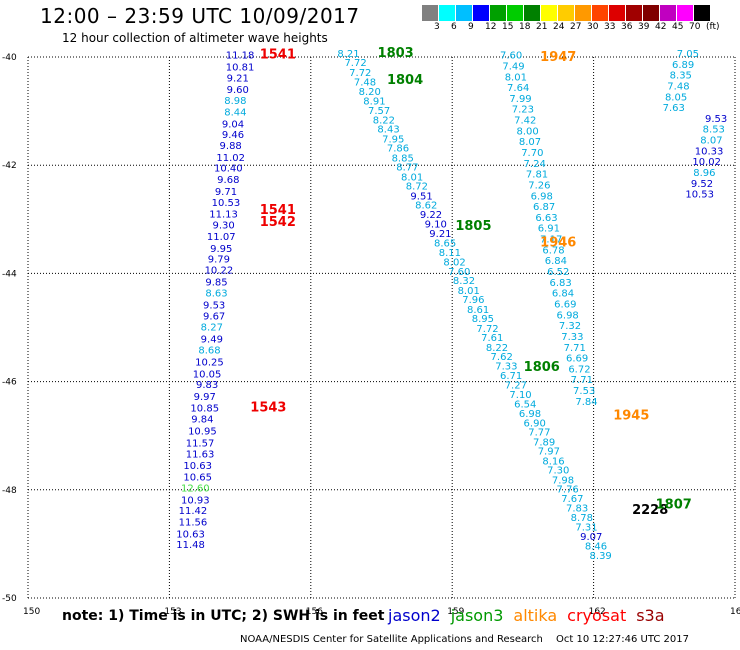 This screenshot has width=740, height=650. Describe the element at coordinates (553, 250) in the screenshot. I see `wave-height-label: 6.78` at that location.